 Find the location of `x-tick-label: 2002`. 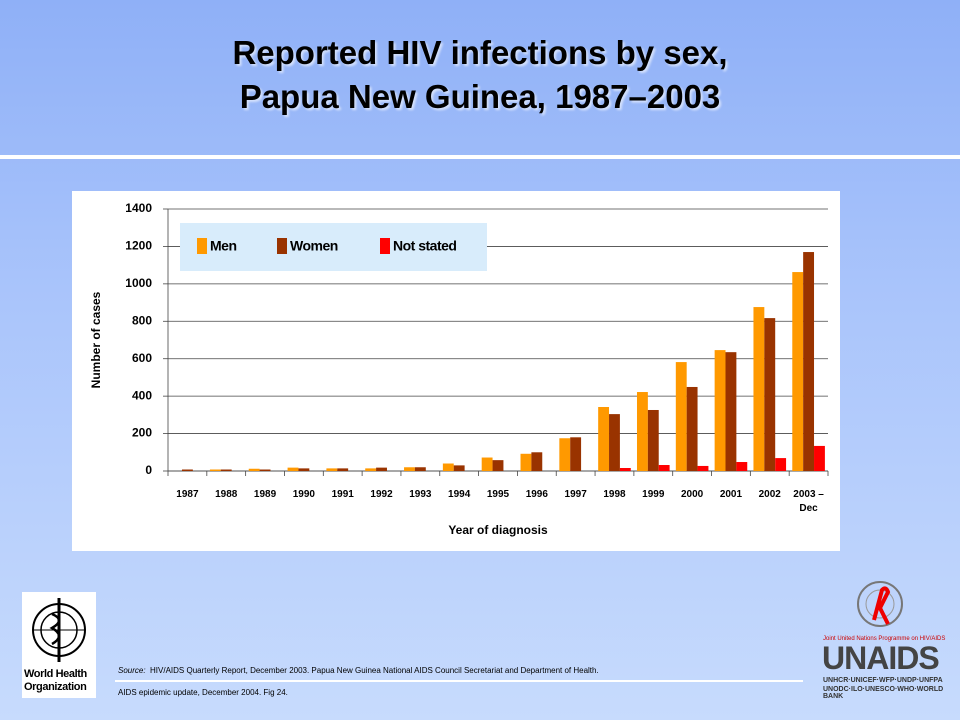

x-tick-label: 2002 is located at coordinates (769, 494).